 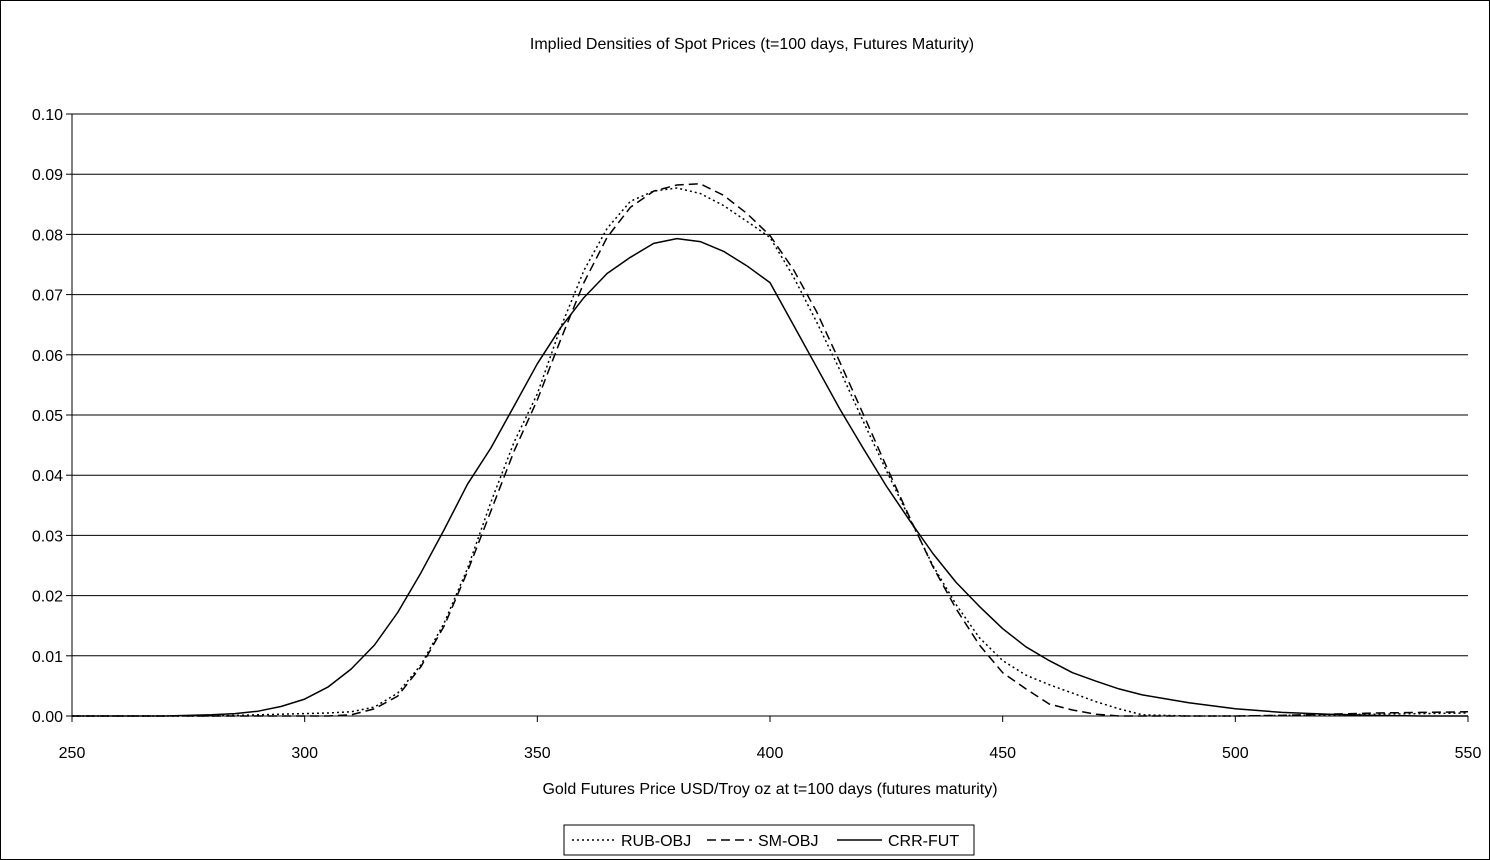 I want to click on x-axis-tick-labels: 250 300 350 400 450 500 550, so click(x=770, y=753).